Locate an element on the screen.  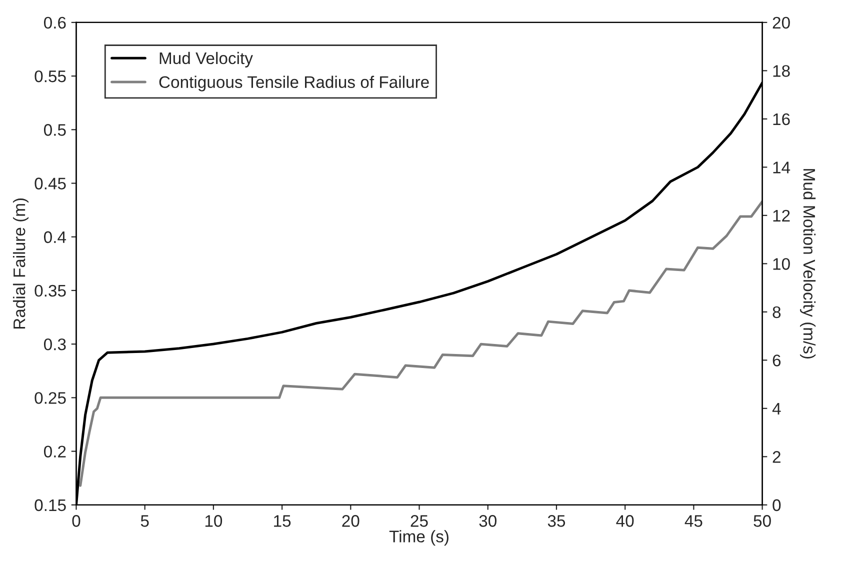
y-tick-label: 0.6 is located at coordinates (55, 22).